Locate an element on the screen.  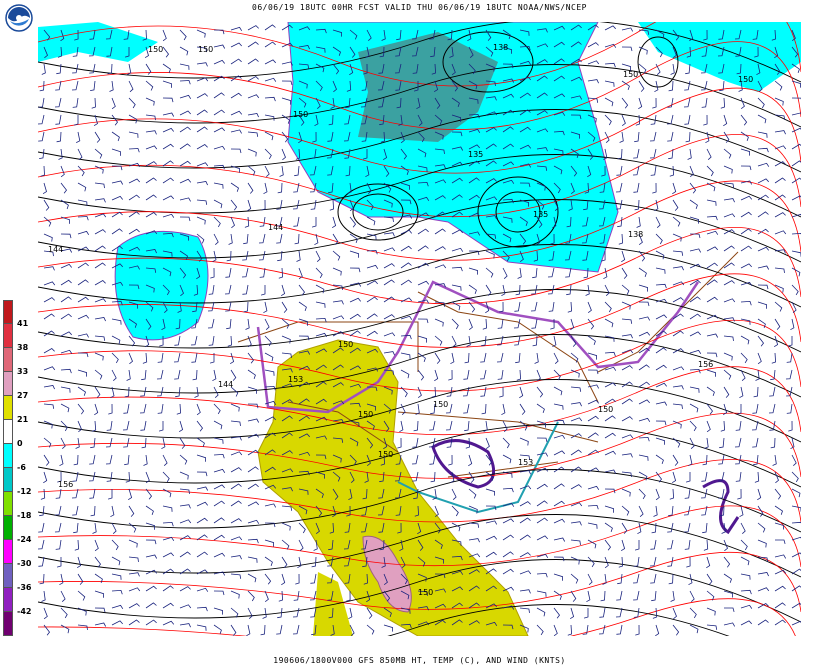
legend-swatch is located at coordinates (8, 528).